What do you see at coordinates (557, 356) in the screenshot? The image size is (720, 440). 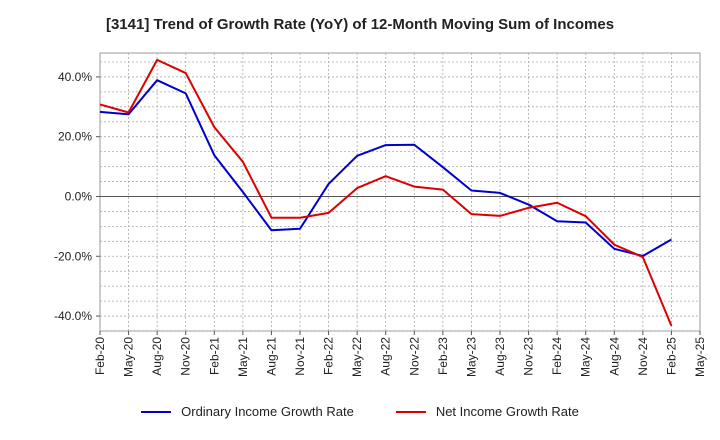 I see `x-tick-label: Feb-24` at bounding box center [557, 356].